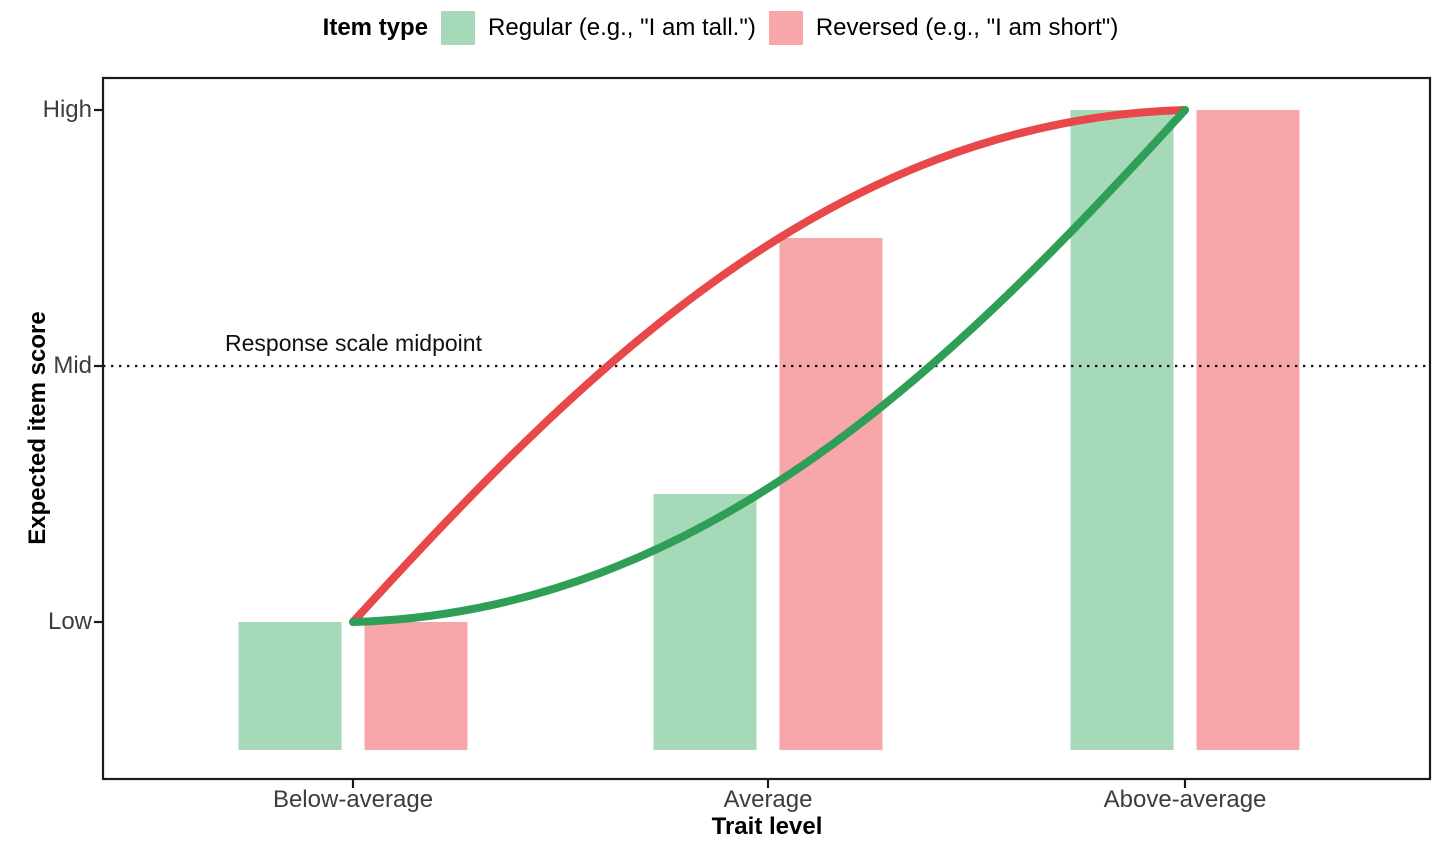  I want to click on x-tick-label-average: Average, so click(768, 799).